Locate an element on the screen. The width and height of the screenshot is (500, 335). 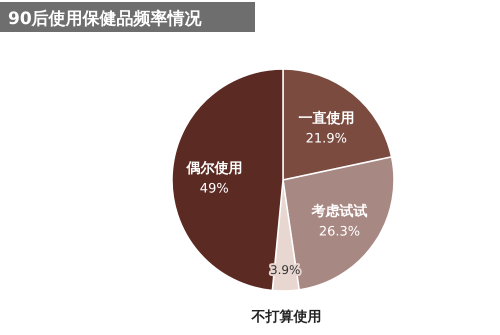
data-label: 26.3% is located at coordinates (339, 232).